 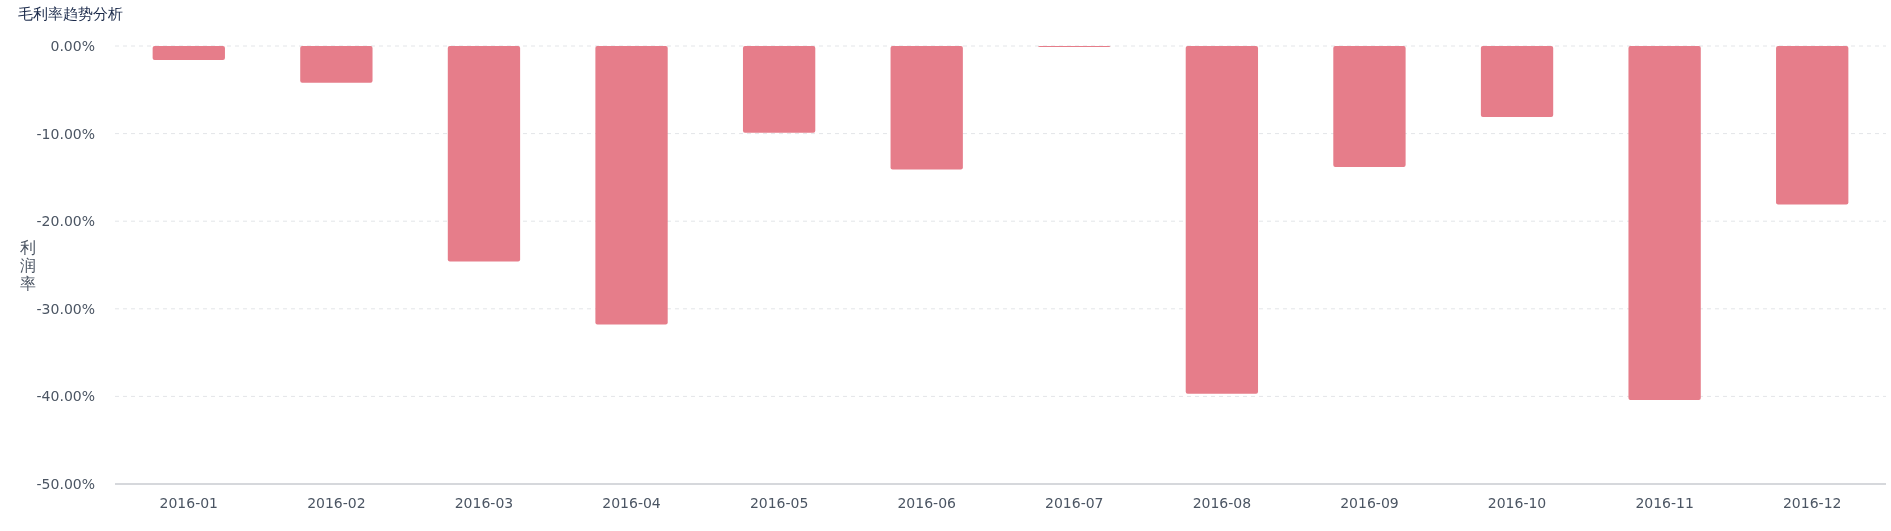 I want to click on x-tick-label: 2016-11, so click(x=1664, y=503).